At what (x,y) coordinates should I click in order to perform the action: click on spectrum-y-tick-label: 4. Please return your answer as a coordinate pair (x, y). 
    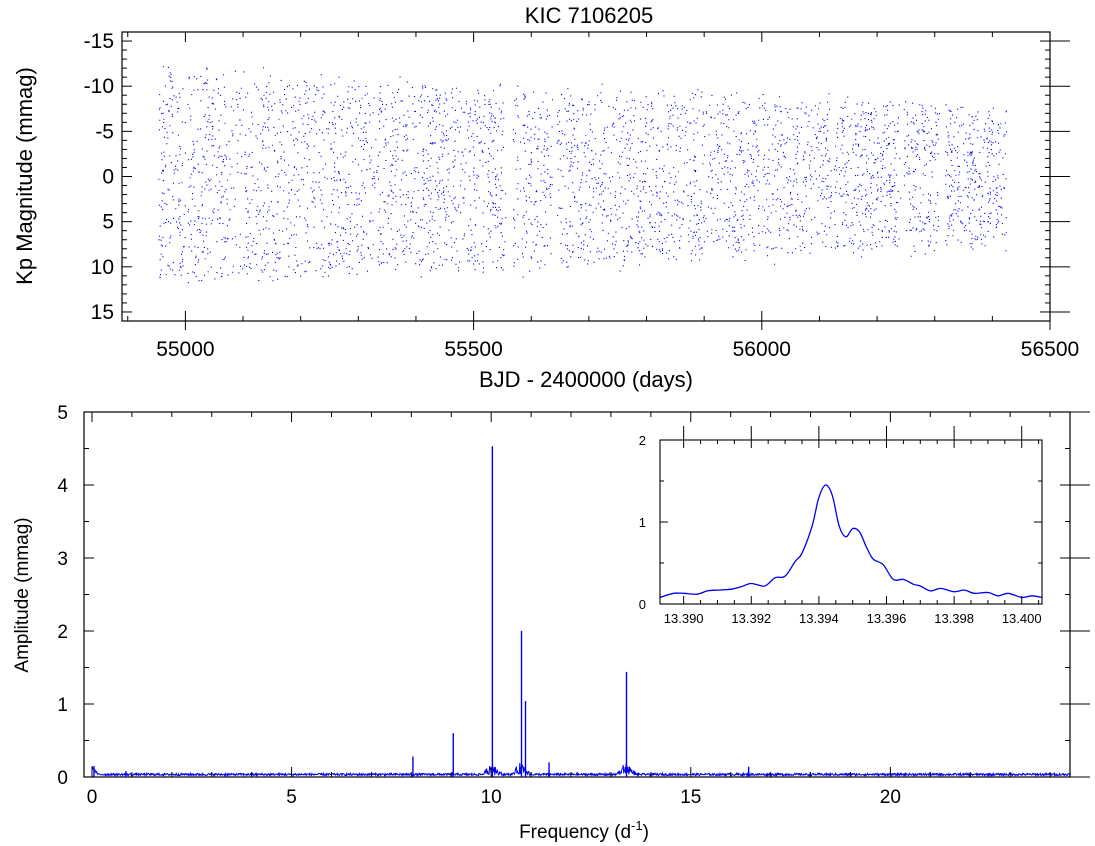
    Looking at the image, I should click on (62, 486).